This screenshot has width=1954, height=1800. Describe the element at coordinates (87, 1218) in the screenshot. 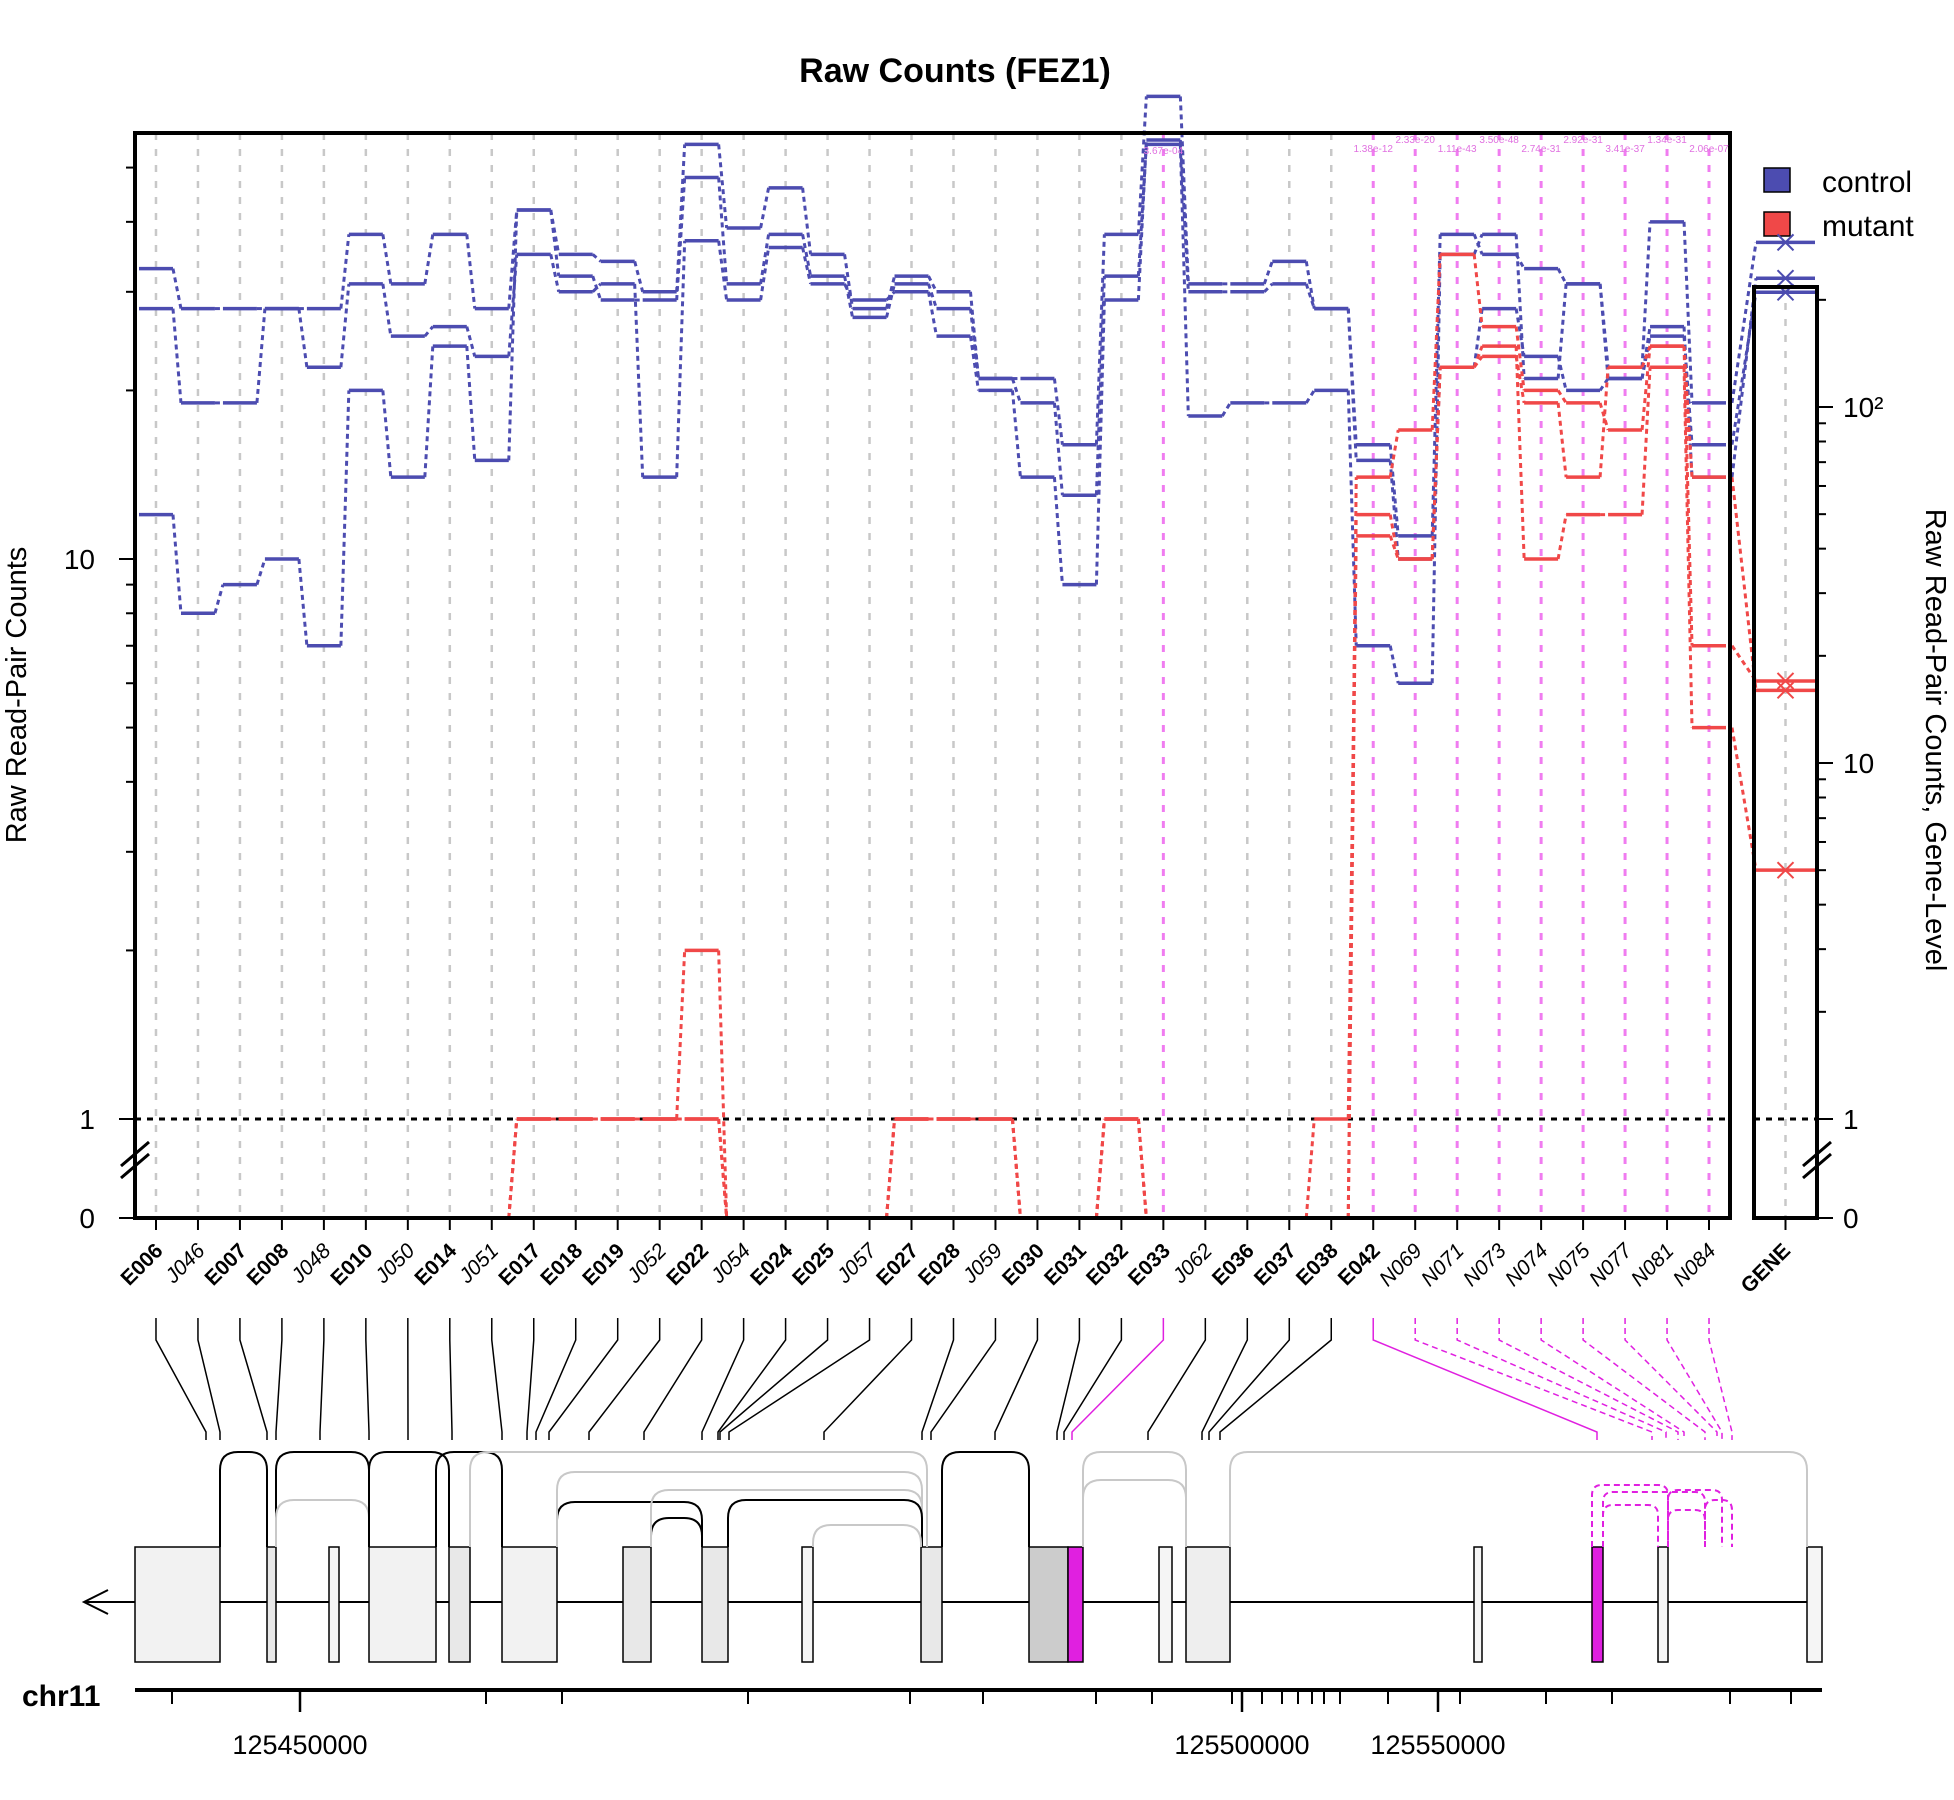

I see `y-tick-label-left-0: 0` at that location.